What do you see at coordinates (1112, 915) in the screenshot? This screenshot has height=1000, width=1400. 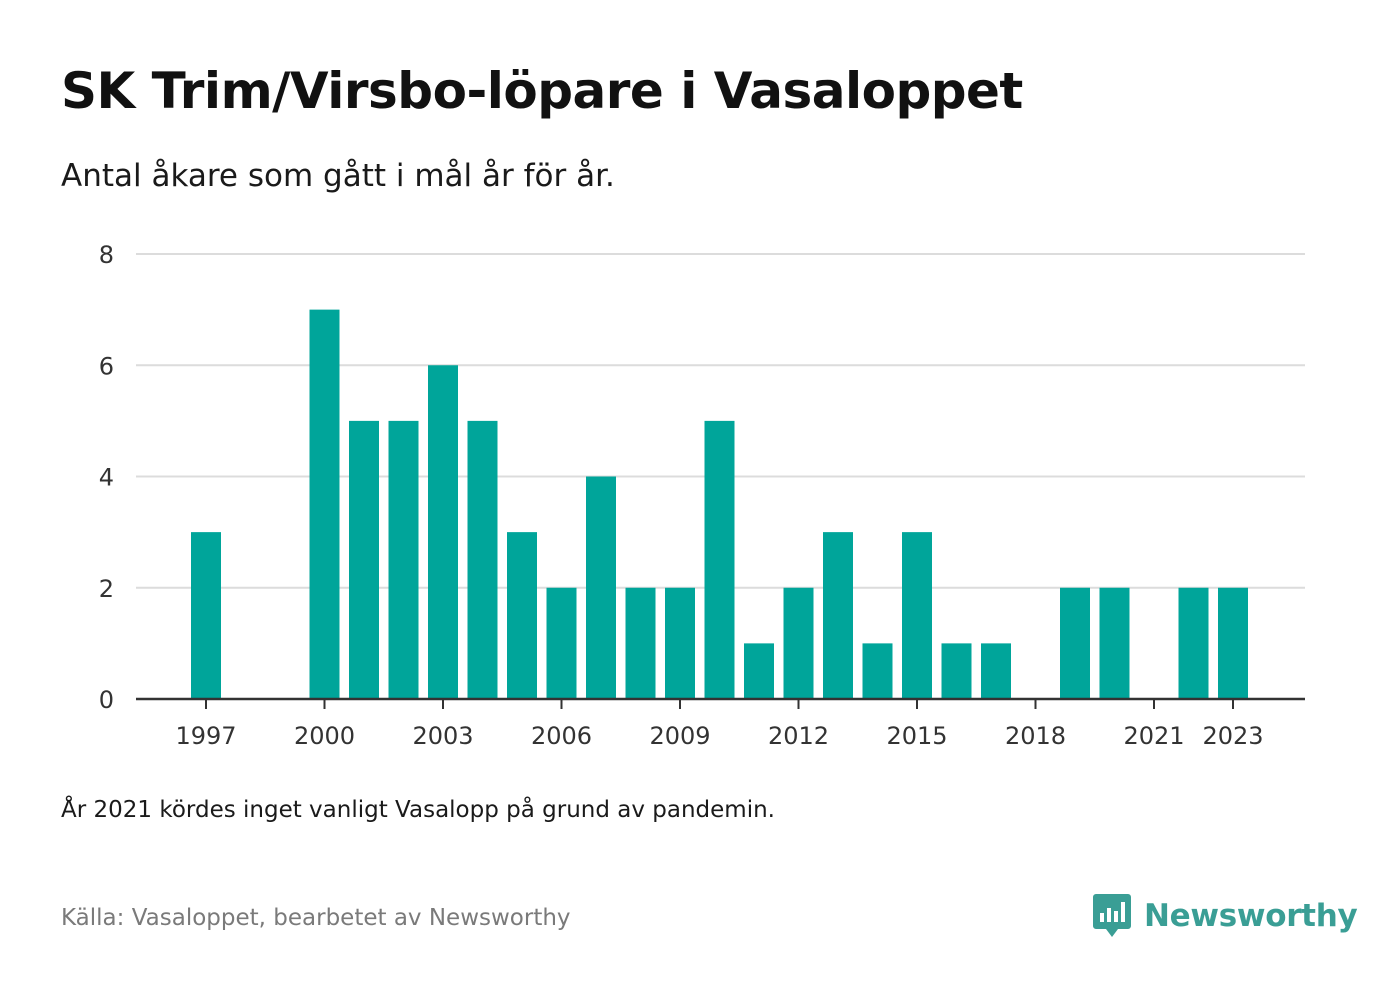 I see `newsworthy-logo-icon` at bounding box center [1112, 915].